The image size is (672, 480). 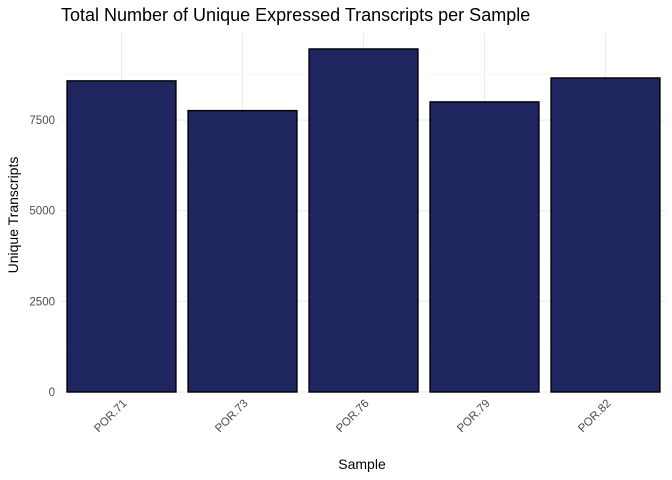 I want to click on y-tick-label: 5000, so click(x=42, y=212).